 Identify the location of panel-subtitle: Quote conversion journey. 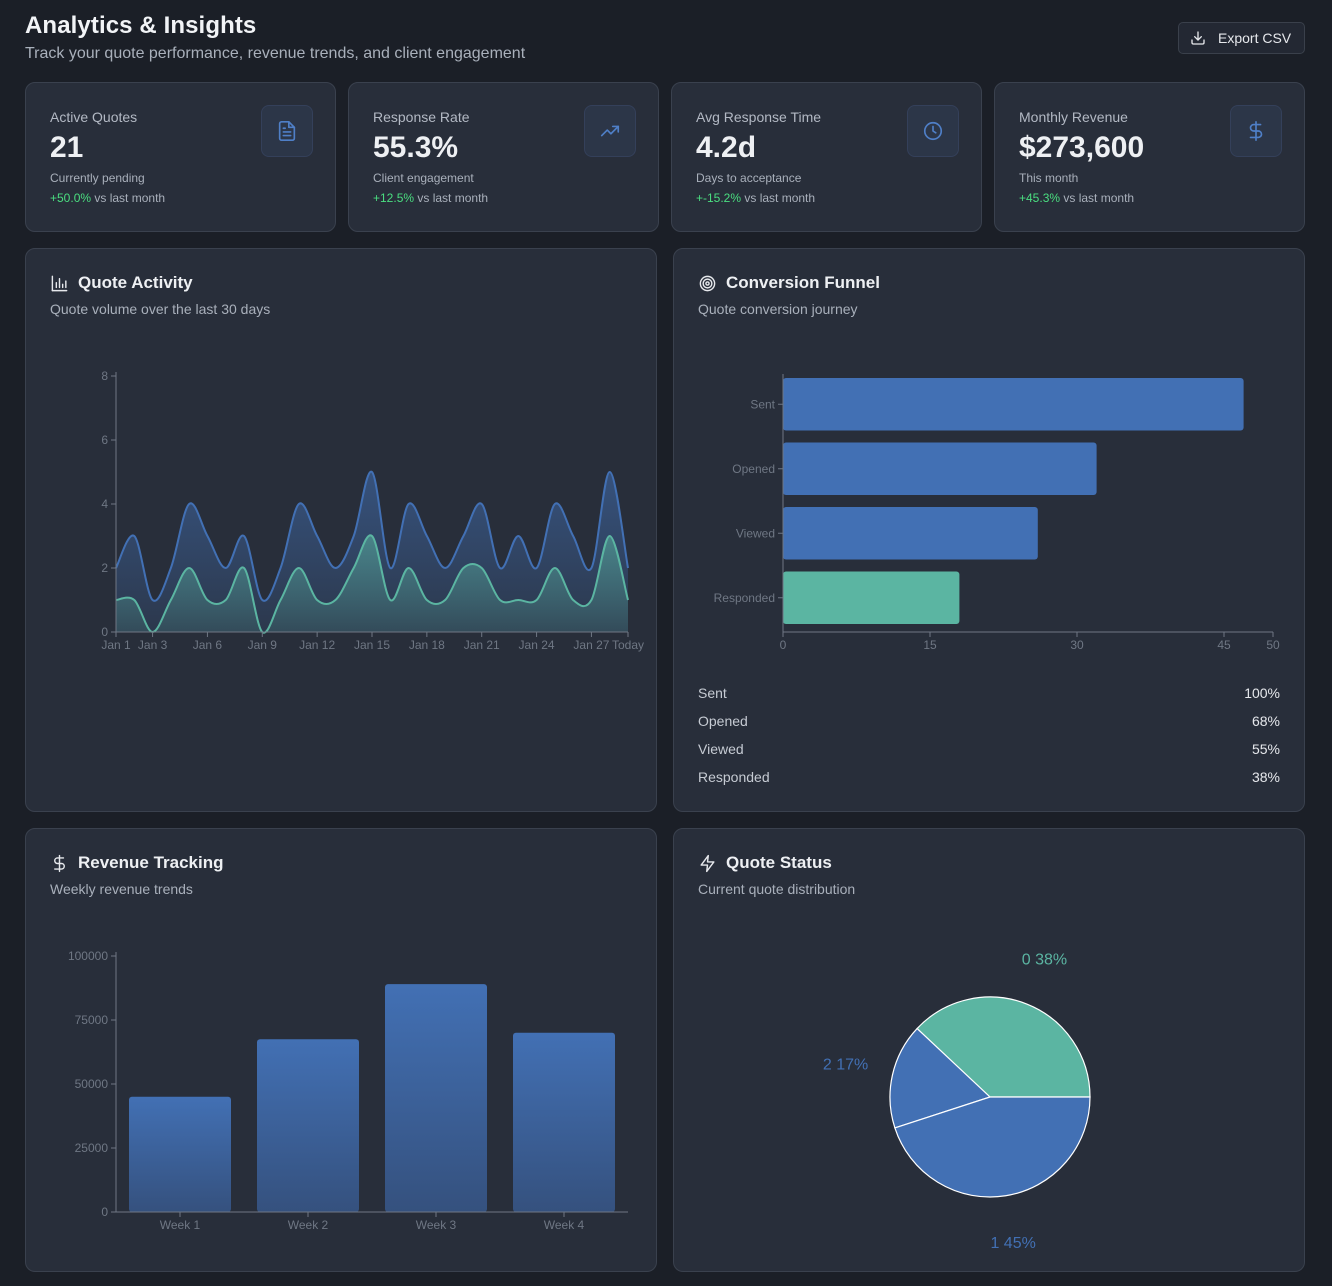
(778, 309).